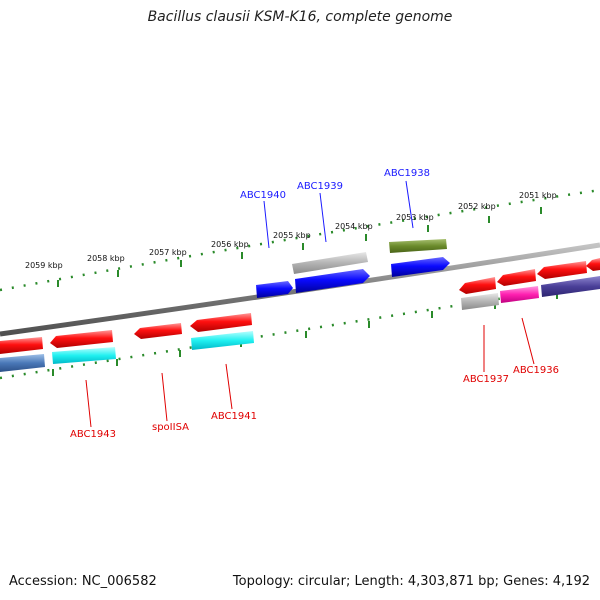 The height and width of the screenshot is (600, 600). What do you see at coordinates (93, 434) in the screenshot?
I see `gene-label: ABC1943` at bounding box center [93, 434].